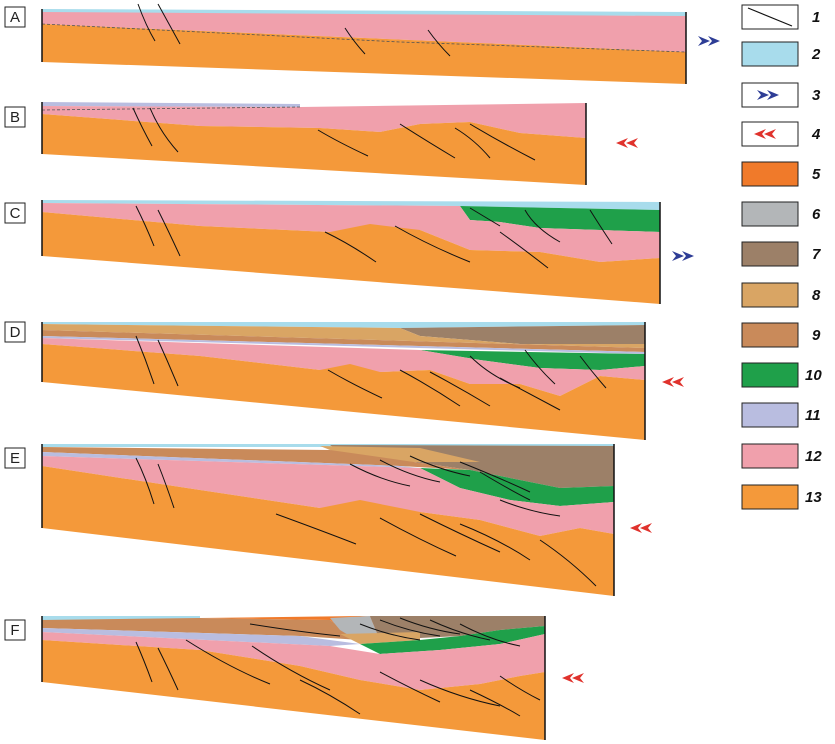  I want to click on legend-item-1: 1, so click(780, 17).